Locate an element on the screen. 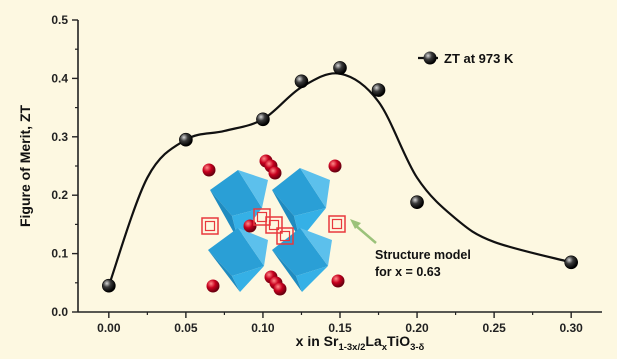 The height and width of the screenshot is (359, 617). annotation-line-2: for x = 0.63 is located at coordinates (408, 272).